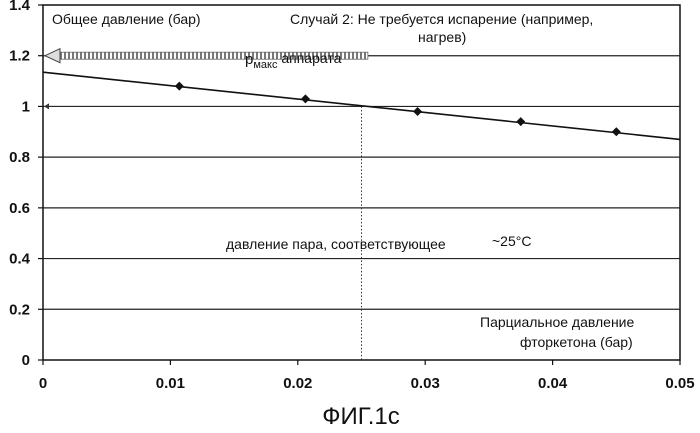 This screenshot has width=700, height=433. Describe the element at coordinates (43, 383) in the screenshot. I see `x-tick-label: 0` at that location.